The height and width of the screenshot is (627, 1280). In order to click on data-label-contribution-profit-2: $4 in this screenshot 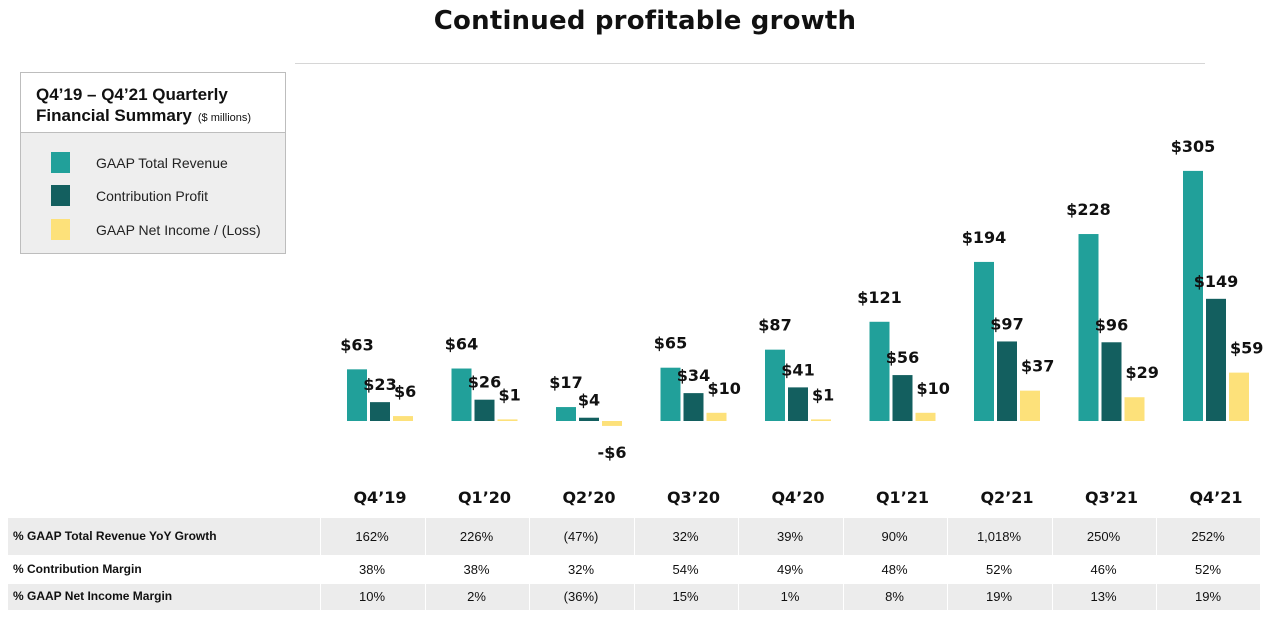, I will do `click(589, 400)`.